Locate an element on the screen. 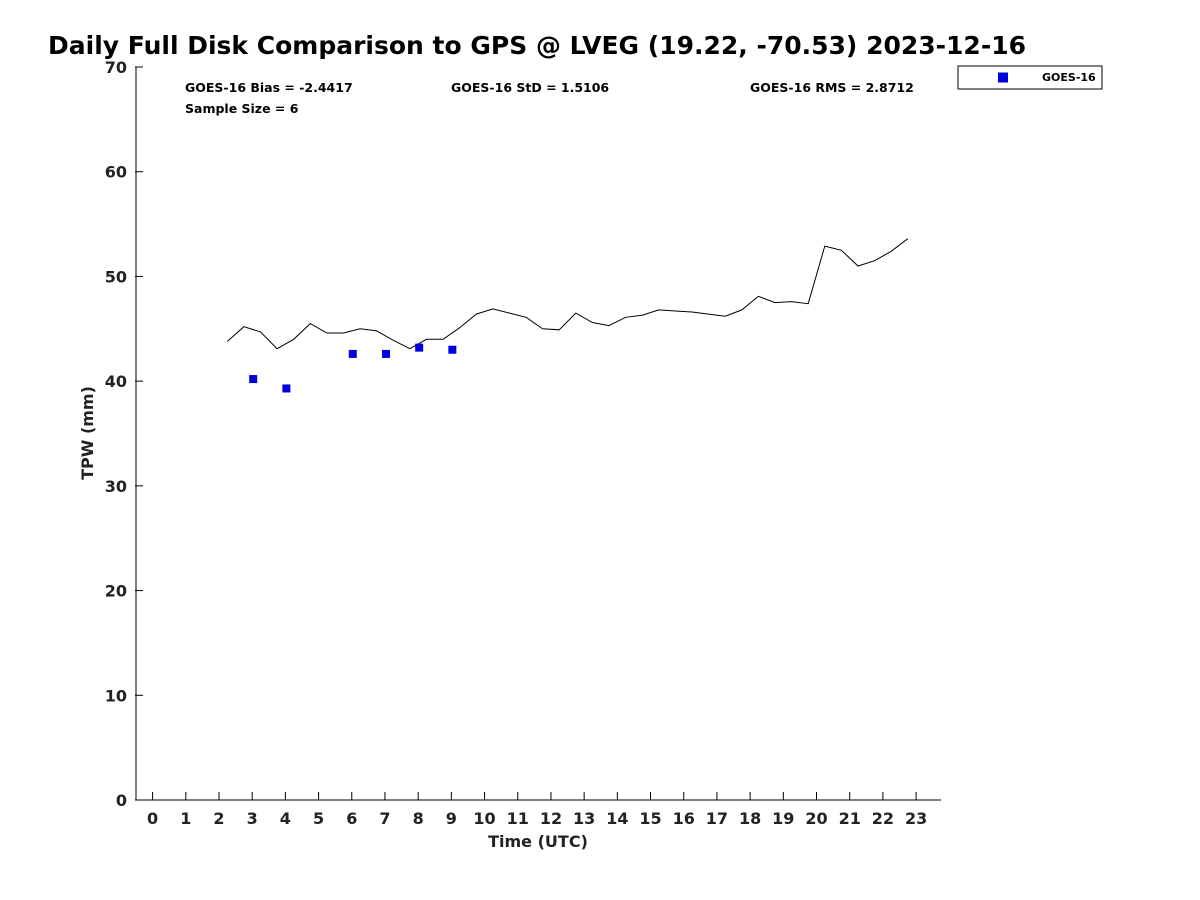  x-ticks: 0 1 2 3 4 5 6 7 8 9 10 11 12 13 14 15 16 17 18 19 20 21 22 23 is located at coordinates (537, 810).